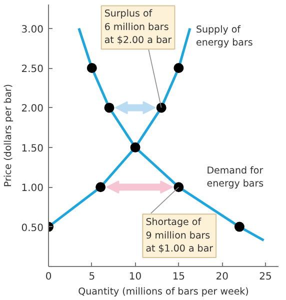 This screenshot has height=300, width=286. Describe the element at coordinates (265, 277) in the screenshot. I see `x-tick-label: 25` at that location.